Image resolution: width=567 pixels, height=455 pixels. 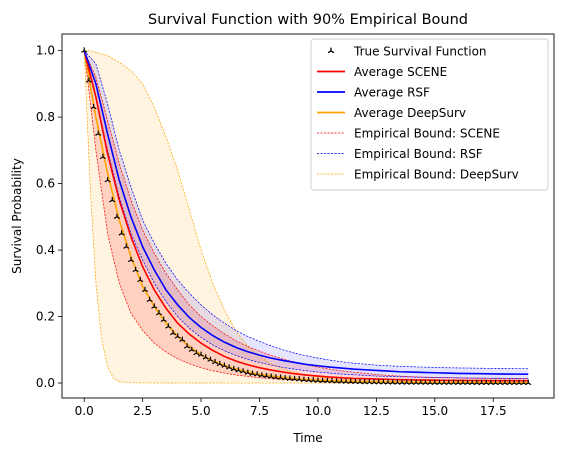 I want to click on x-tick-label: 2.5, so click(x=142, y=411).